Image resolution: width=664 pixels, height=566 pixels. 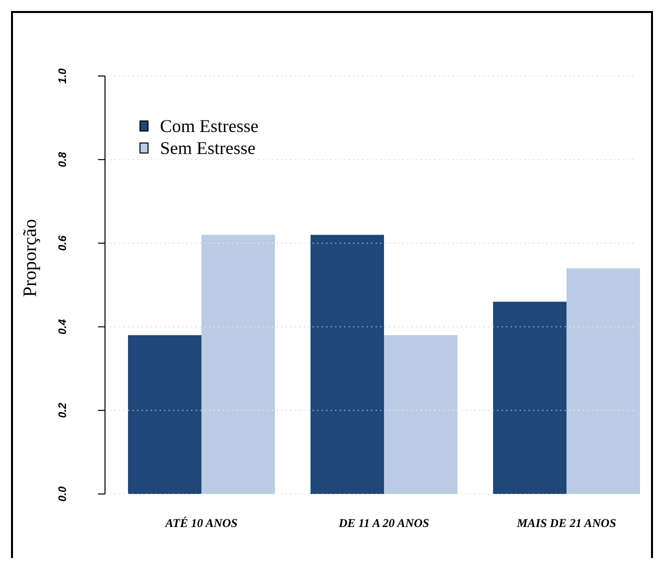 What do you see at coordinates (63, 493) in the screenshot?
I see `y-tick-label: 0.0` at bounding box center [63, 493].